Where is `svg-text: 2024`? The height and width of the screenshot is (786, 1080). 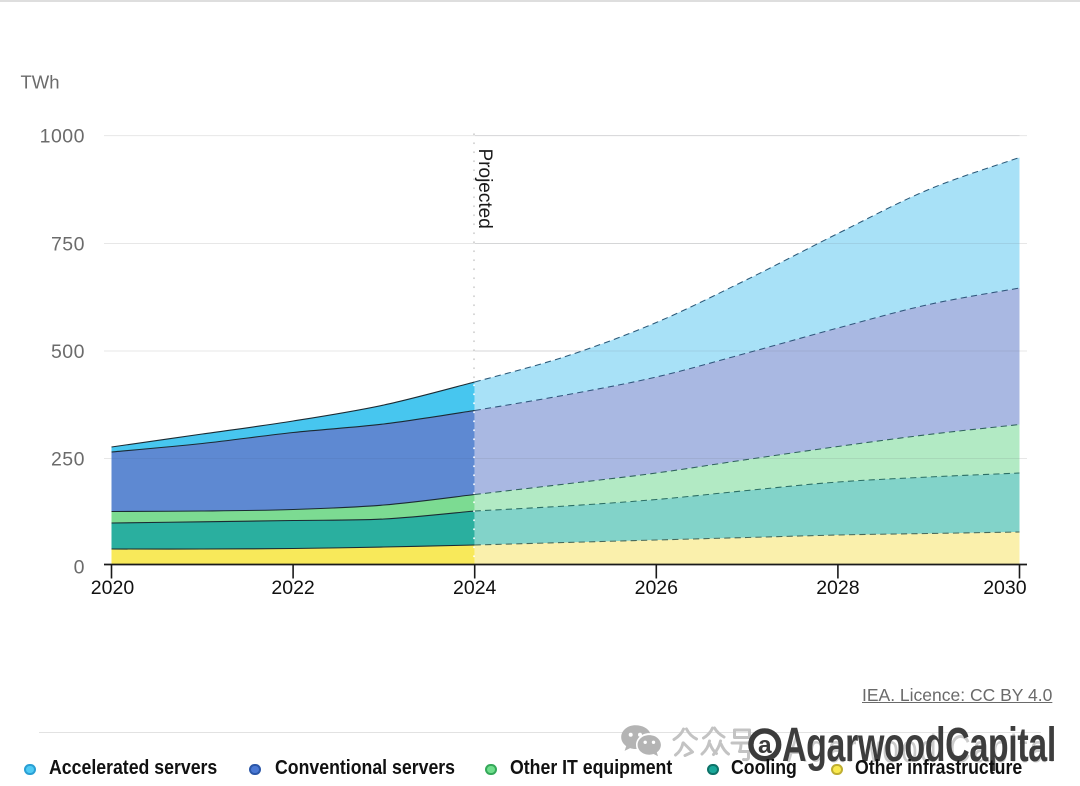 svg-text: 2024 is located at coordinates (475, 588).